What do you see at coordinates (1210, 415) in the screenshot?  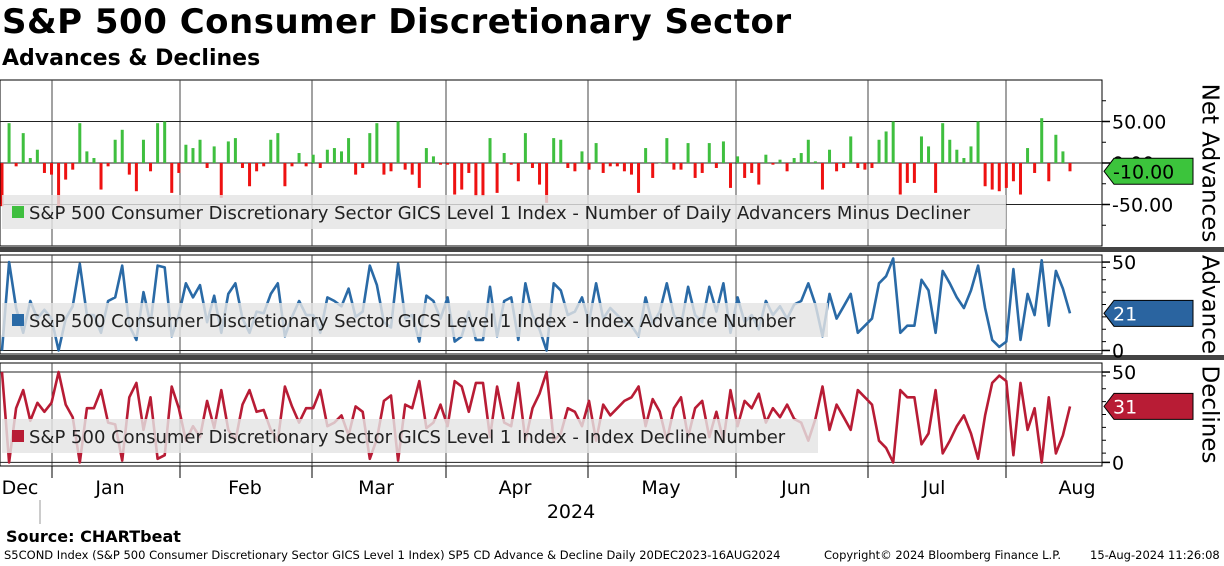 I see `axis-title-decline: Declines` at bounding box center [1210, 415].